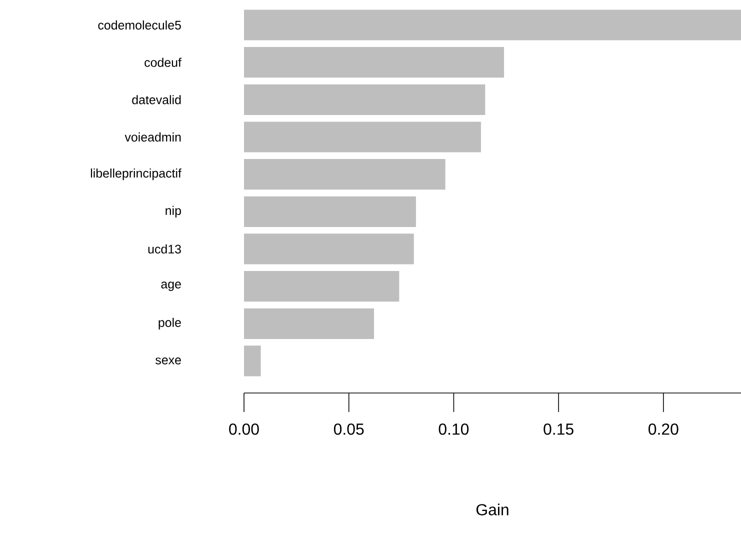 This screenshot has height=545, width=741. I want to click on y-tick-label: codeuf, so click(163, 62).